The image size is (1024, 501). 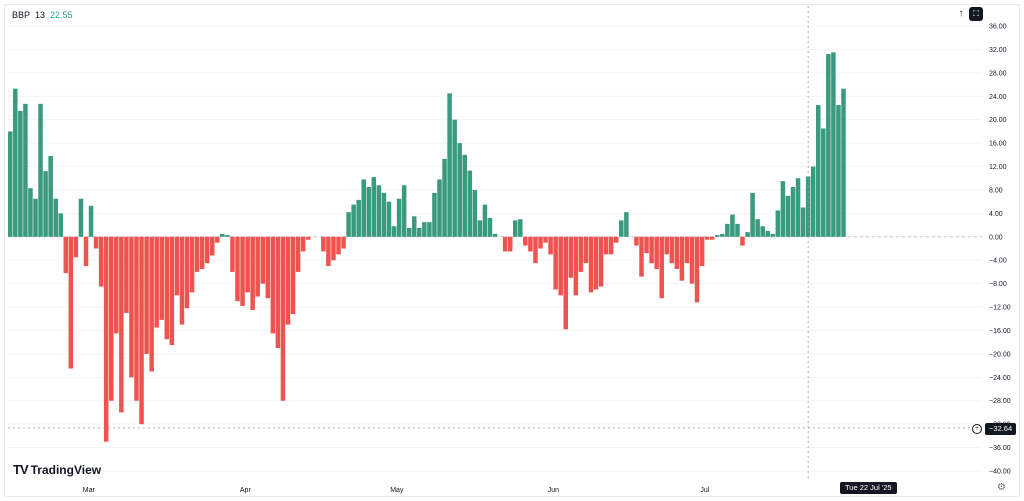 What do you see at coordinates (57, 469) in the screenshot?
I see `tradingview-logo: TV TradingView` at bounding box center [57, 469].